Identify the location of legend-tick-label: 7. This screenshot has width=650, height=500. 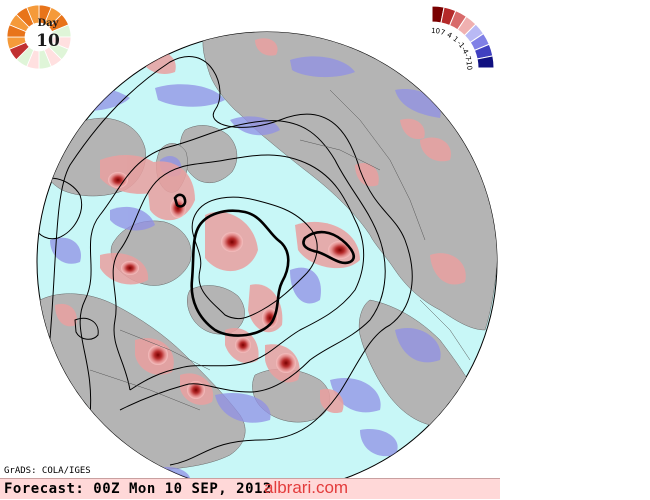
(442, 32).